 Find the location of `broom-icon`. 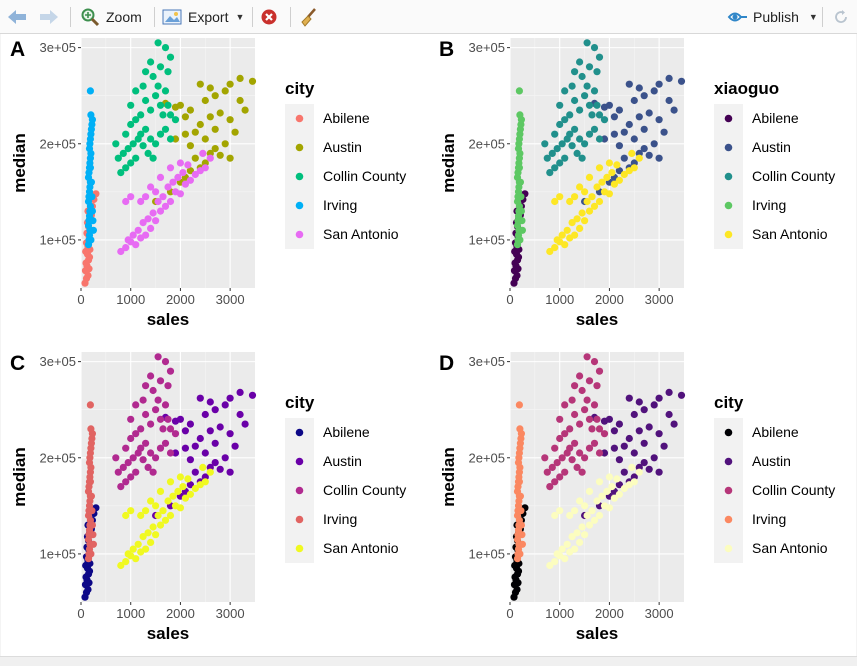

broom-icon is located at coordinates (308, 17).